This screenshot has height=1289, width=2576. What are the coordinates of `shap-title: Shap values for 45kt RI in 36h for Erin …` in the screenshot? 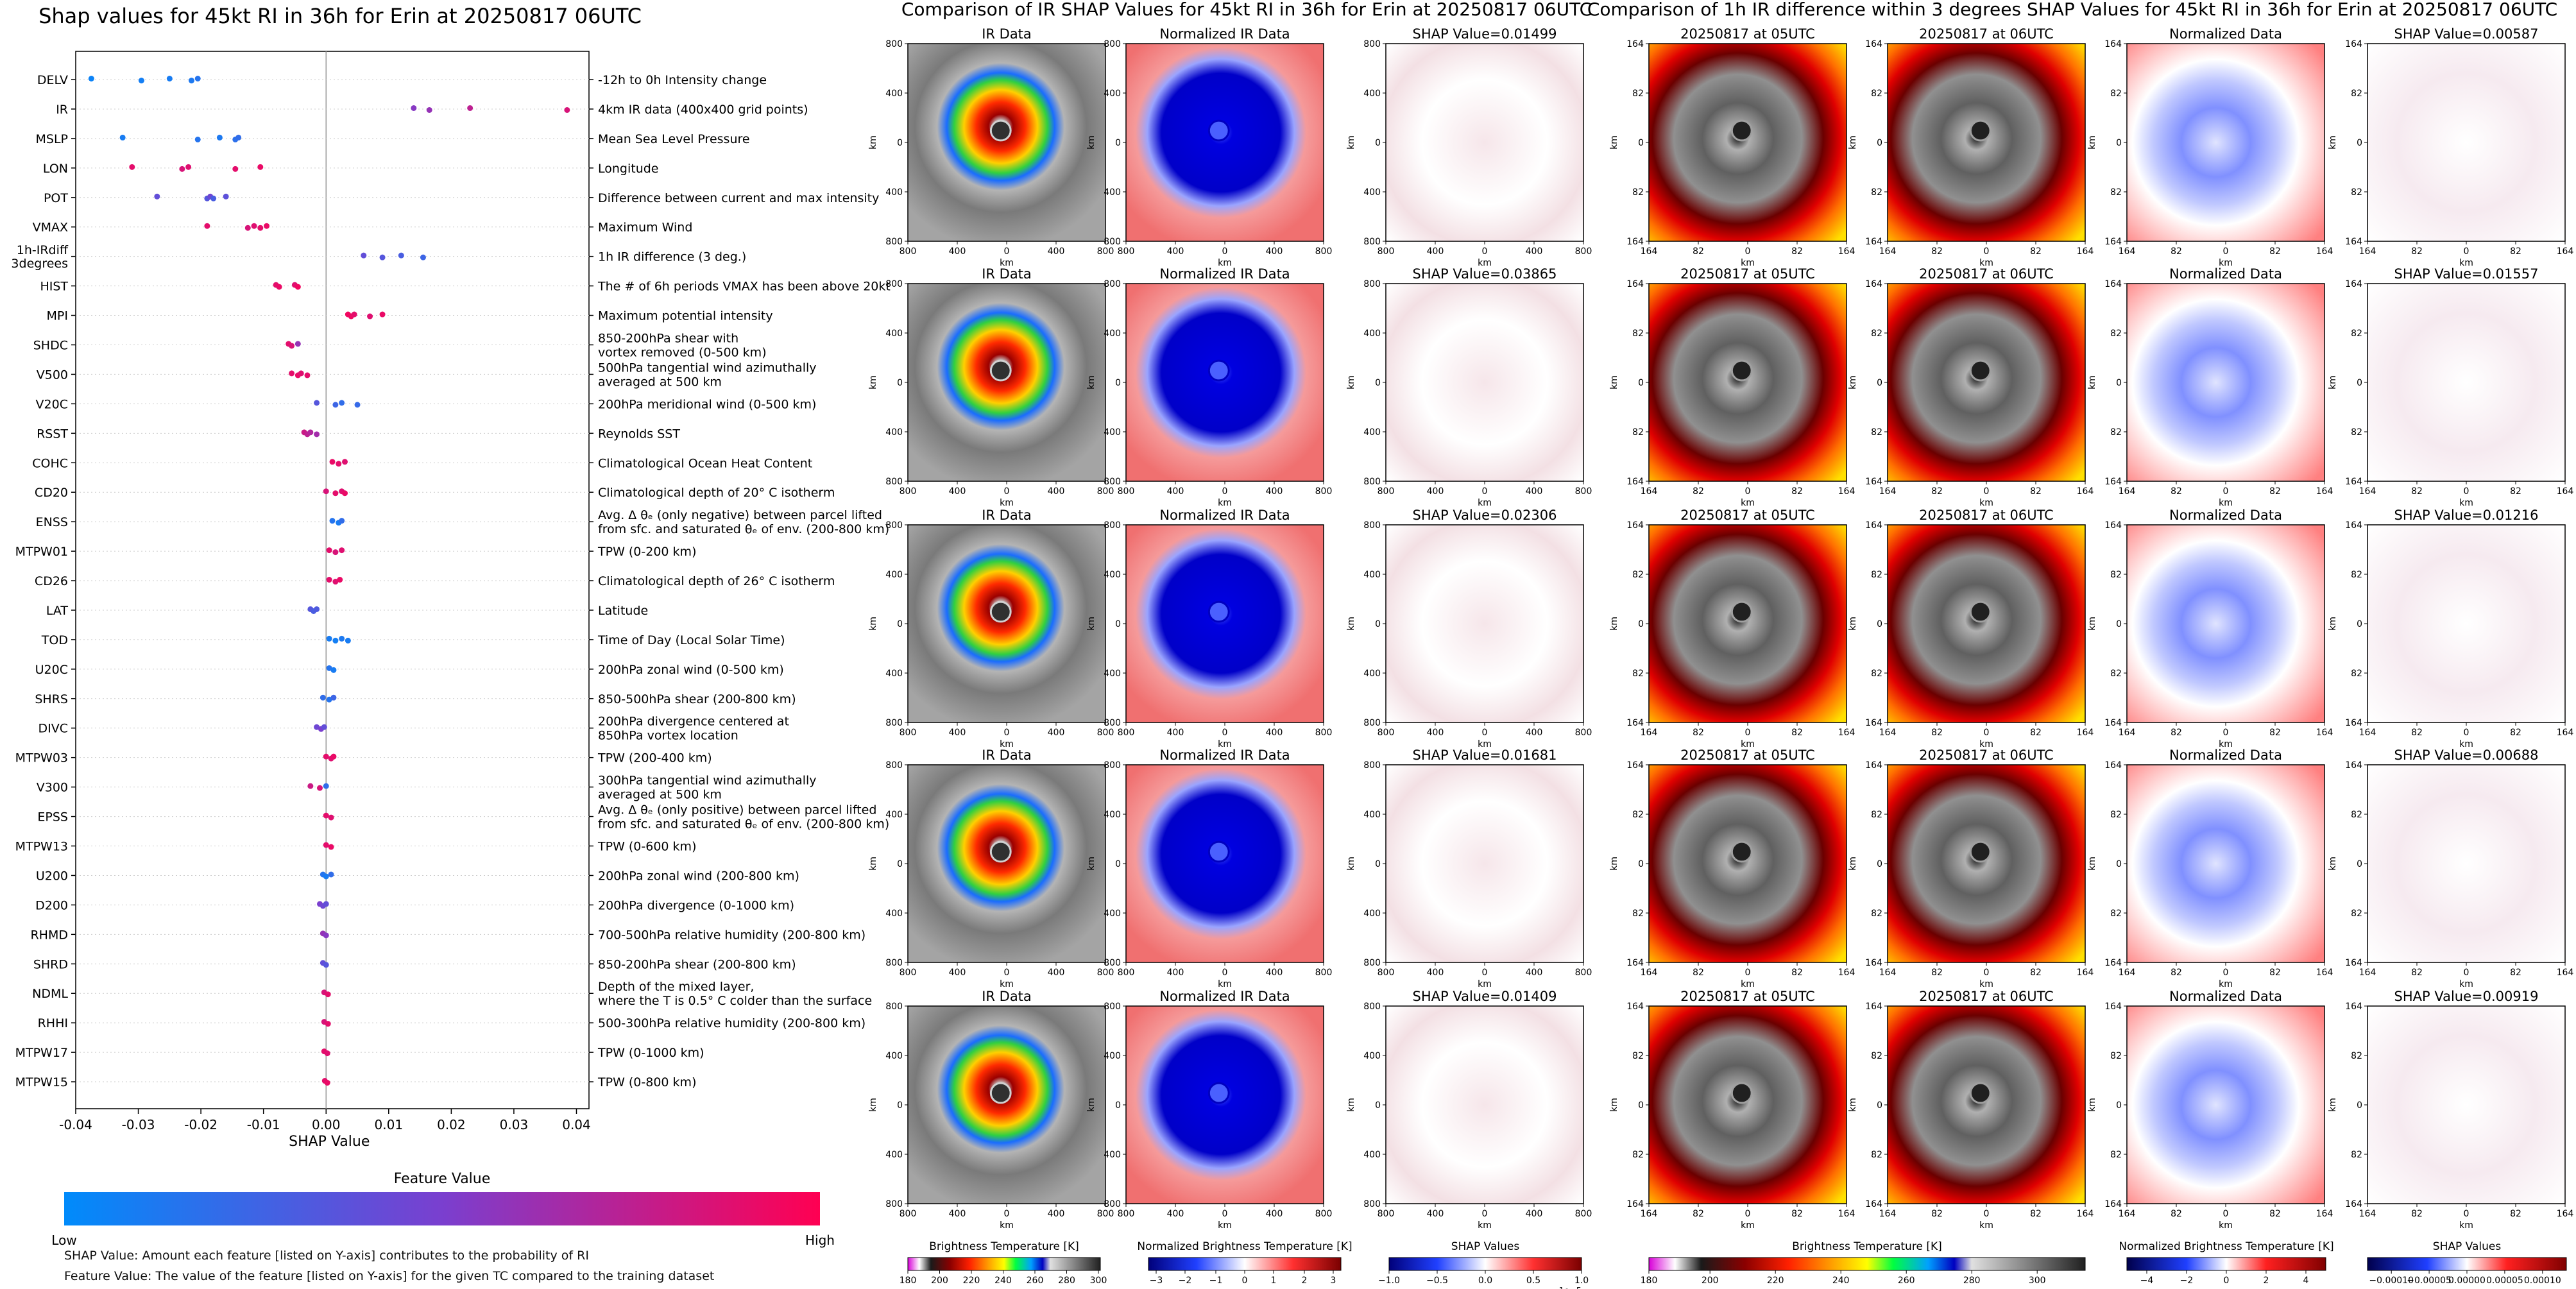 It's located at (340, 16).